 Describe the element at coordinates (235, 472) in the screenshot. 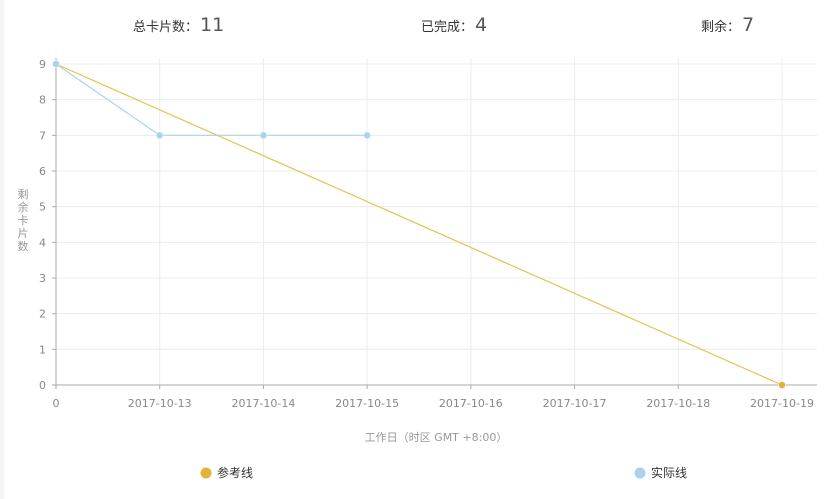

I see `legend-reference-label: 参考线` at that location.